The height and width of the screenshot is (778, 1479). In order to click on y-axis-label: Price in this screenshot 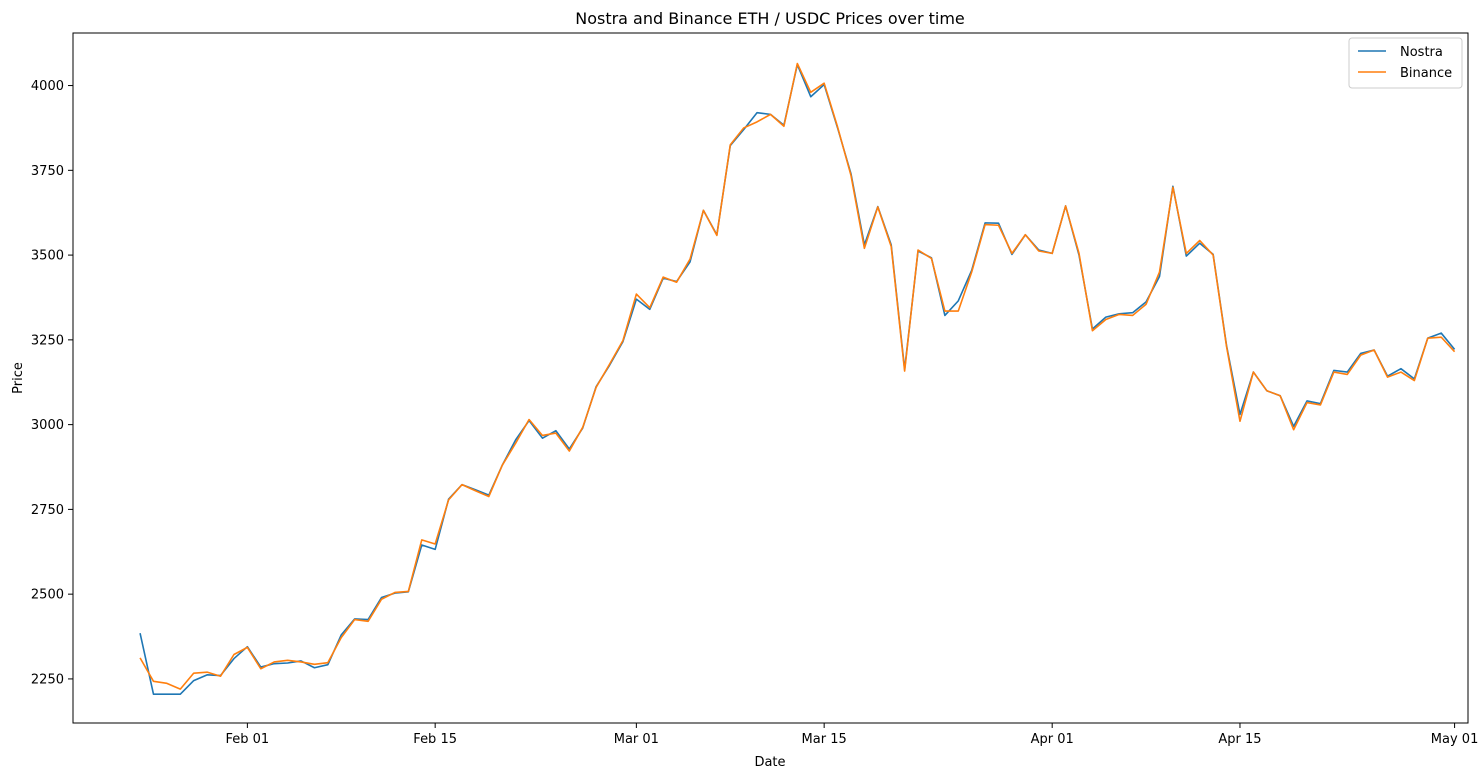, I will do `click(18, 378)`.